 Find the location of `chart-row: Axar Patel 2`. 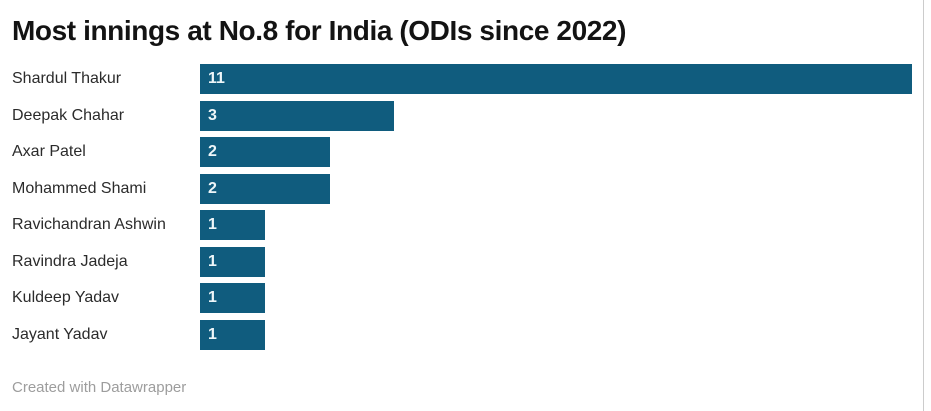

chart-row: Axar Patel 2 is located at coordinates (464, 152).